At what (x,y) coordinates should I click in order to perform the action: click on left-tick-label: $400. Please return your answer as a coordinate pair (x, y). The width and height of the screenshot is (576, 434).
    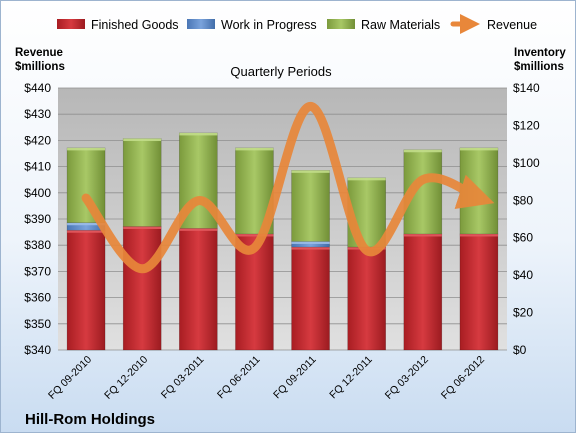
    Looking at the image, I should click on (37, 193).